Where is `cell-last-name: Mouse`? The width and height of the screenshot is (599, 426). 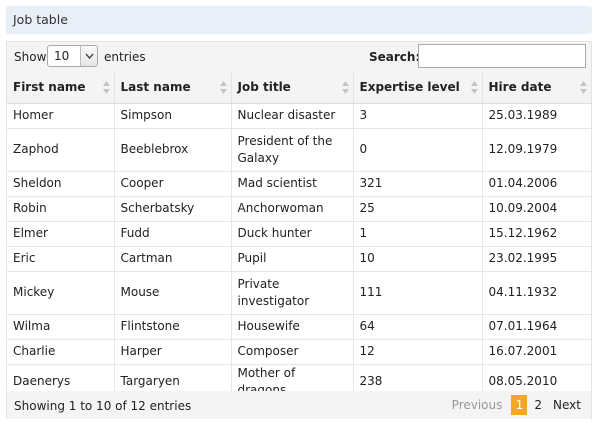
cell-last-name: Mouse is located at coordinates (173, 293).